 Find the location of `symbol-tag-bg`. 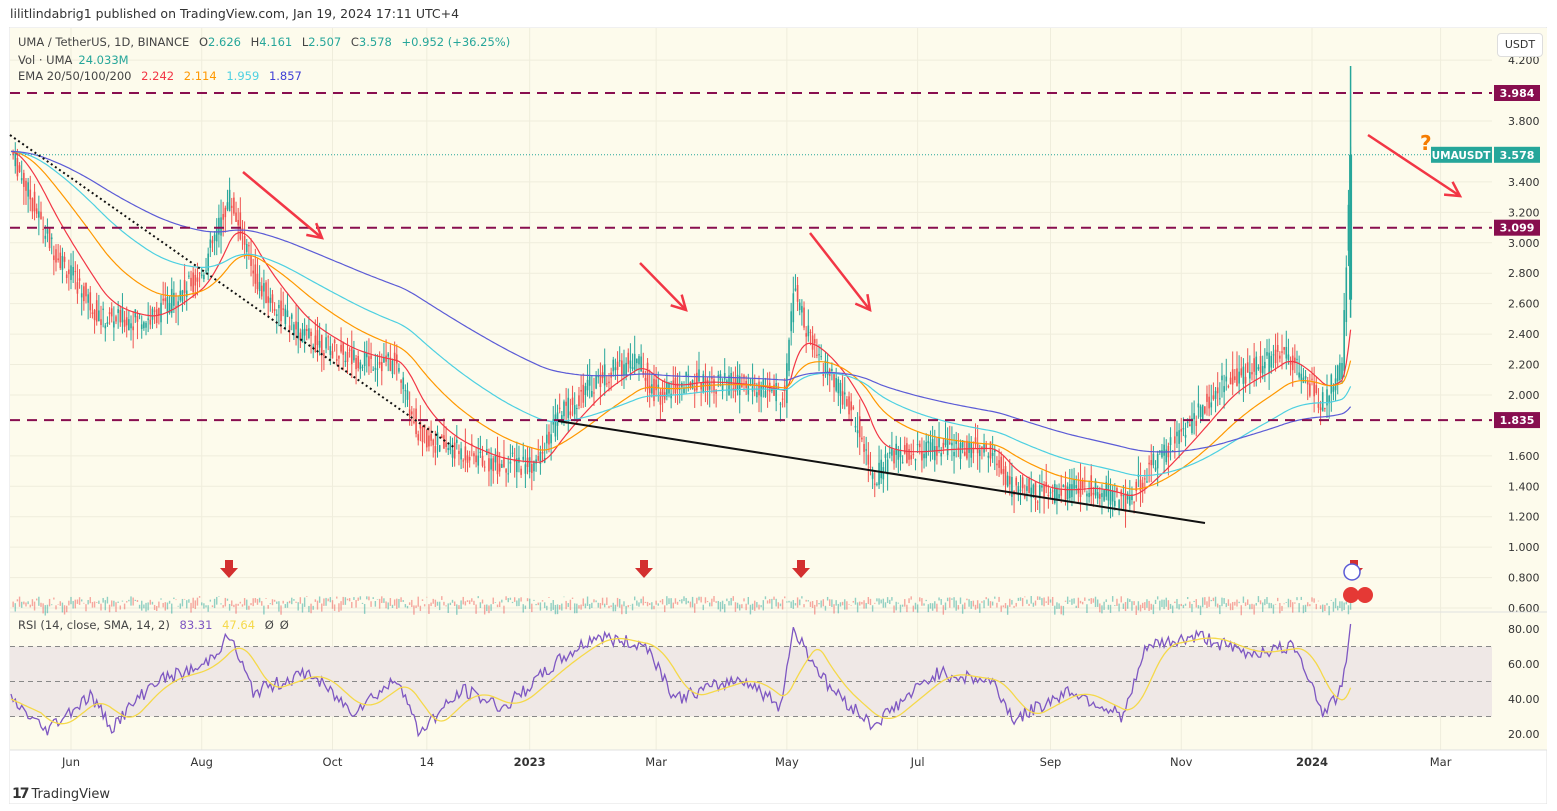

symbol-tag-bg is located at coordinates (1461, 154).